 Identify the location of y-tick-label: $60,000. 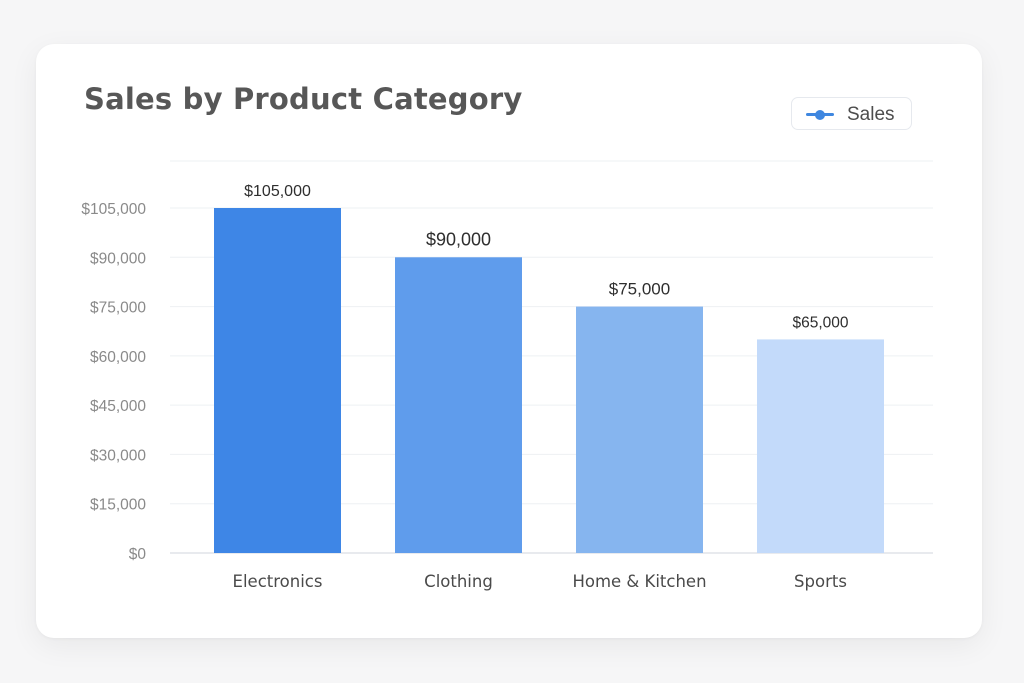
(118, 357).